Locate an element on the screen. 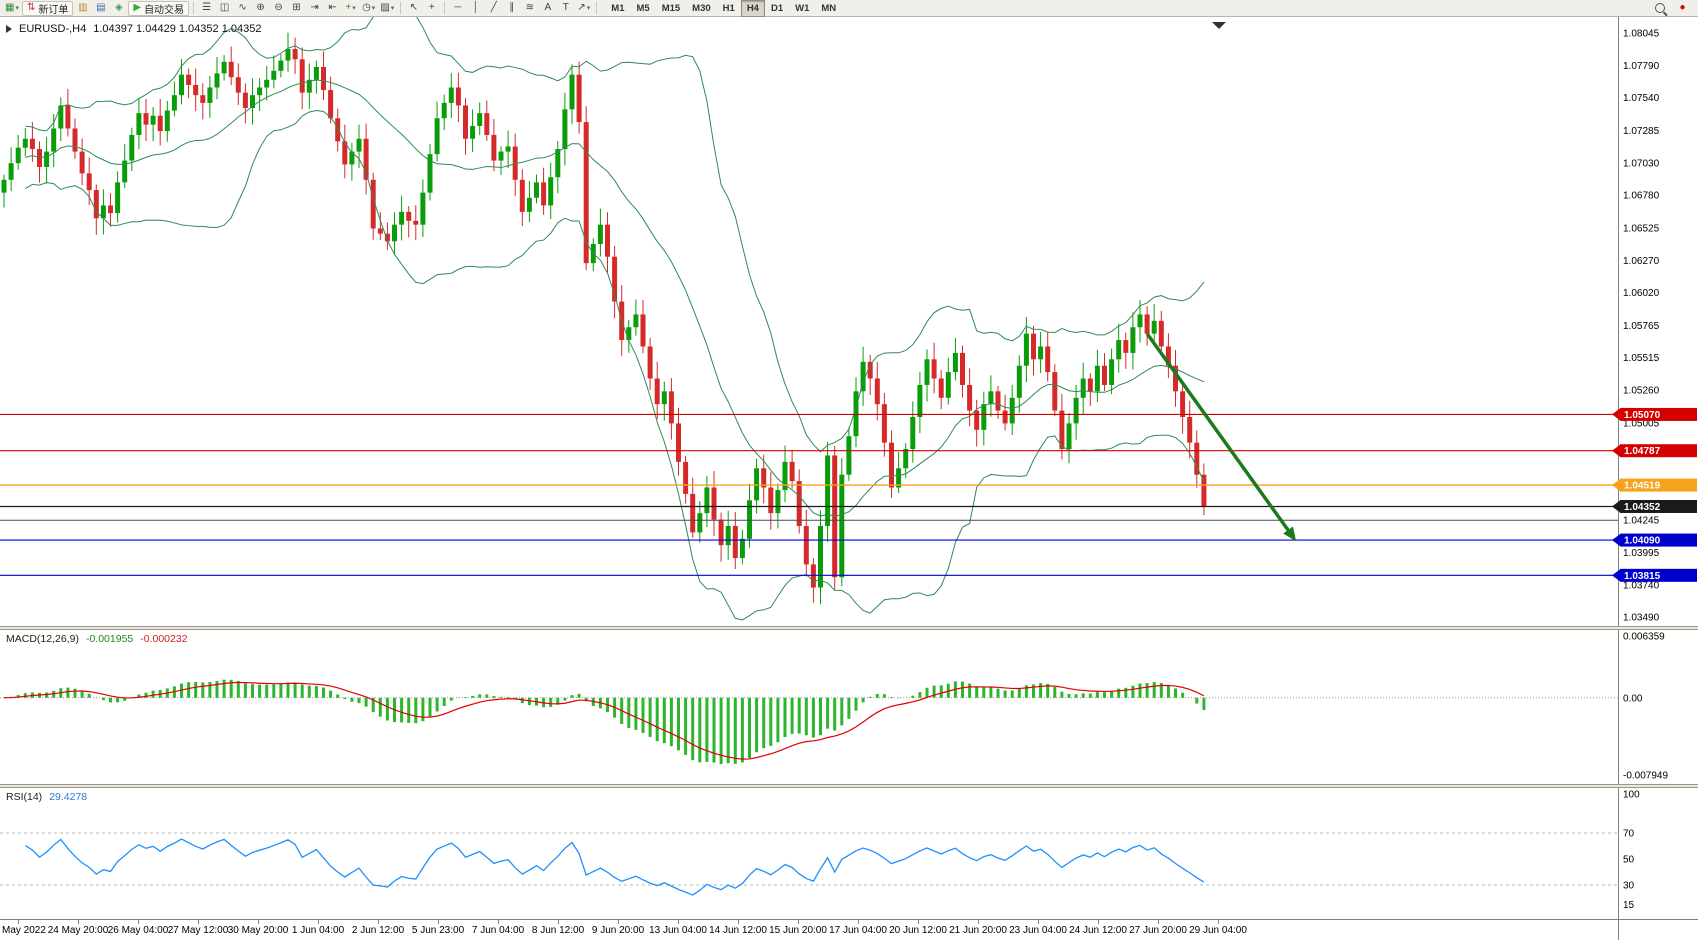  fibonacci-button: ≋ is located at coordinates (529, 8).